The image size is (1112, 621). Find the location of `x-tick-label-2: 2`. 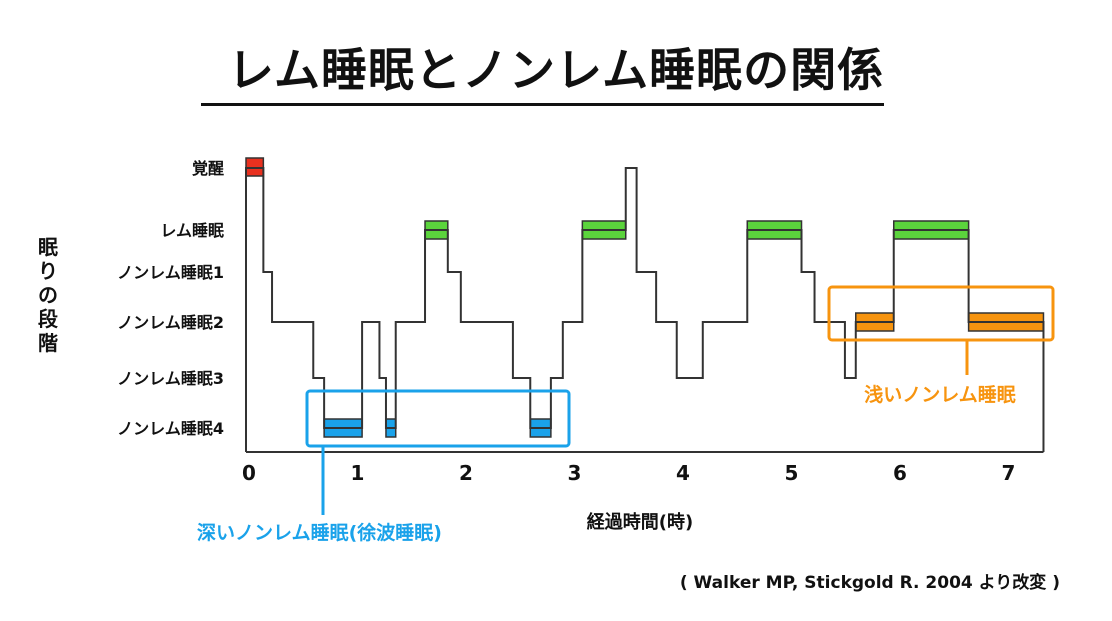

x-tick-label-2: 2 is located at coordinates (466, 473).